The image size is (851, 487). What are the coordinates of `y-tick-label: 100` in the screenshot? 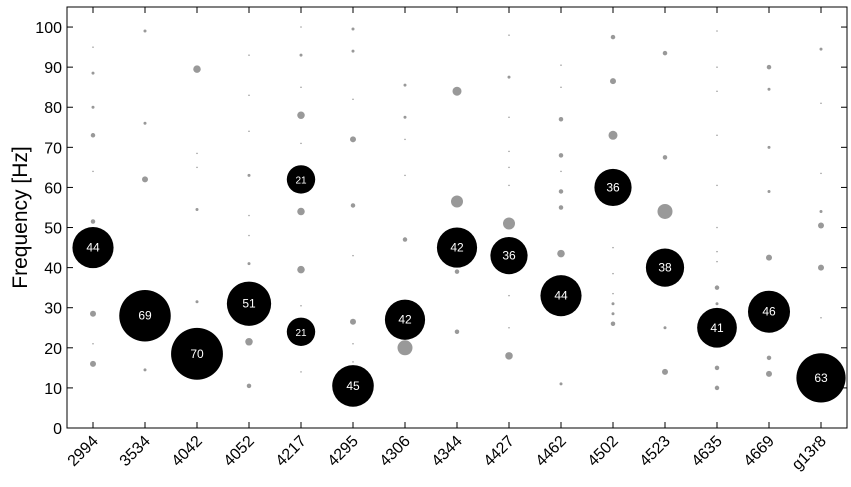 It's located at (48, 28).